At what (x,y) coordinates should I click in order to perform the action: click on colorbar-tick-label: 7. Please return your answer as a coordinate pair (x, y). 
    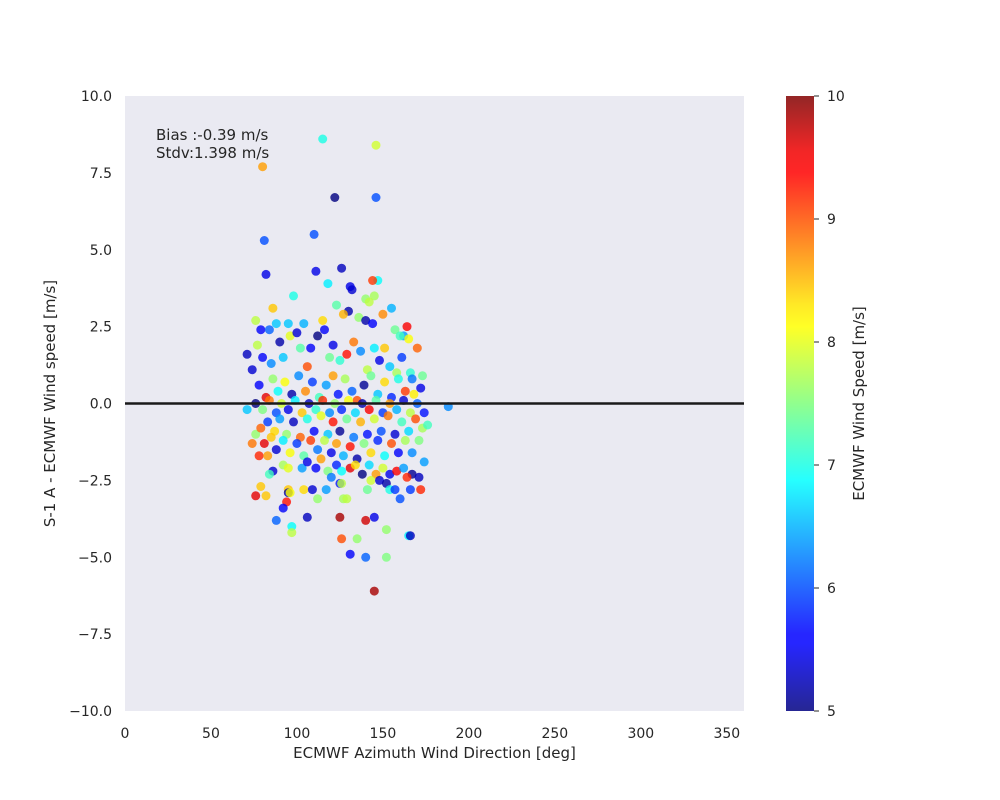
    Looking at the image, I should click on (831, 466).